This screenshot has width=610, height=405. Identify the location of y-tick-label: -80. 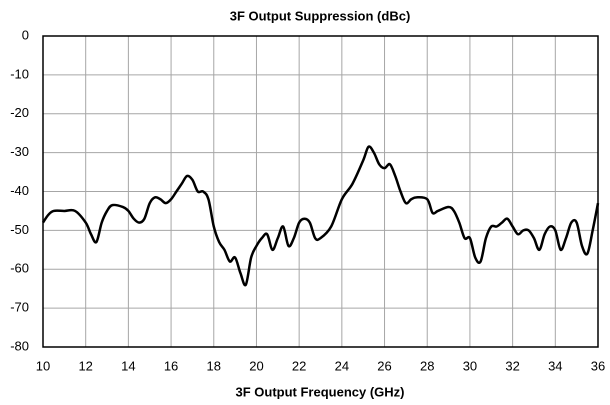
(19, 345).